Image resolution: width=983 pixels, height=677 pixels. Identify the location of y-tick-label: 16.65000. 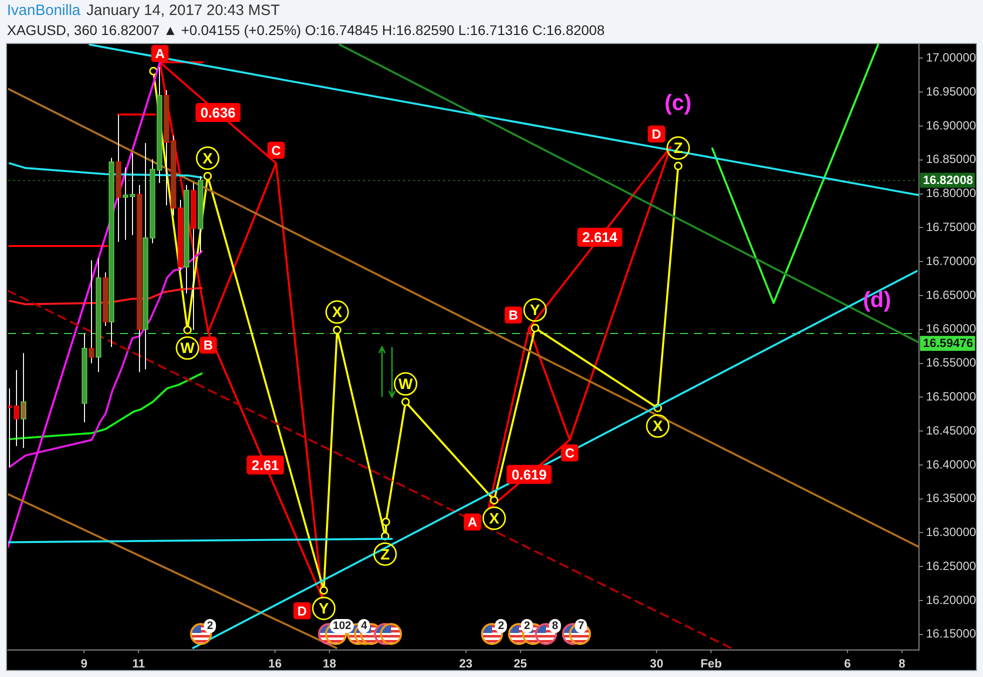
(951, 295).